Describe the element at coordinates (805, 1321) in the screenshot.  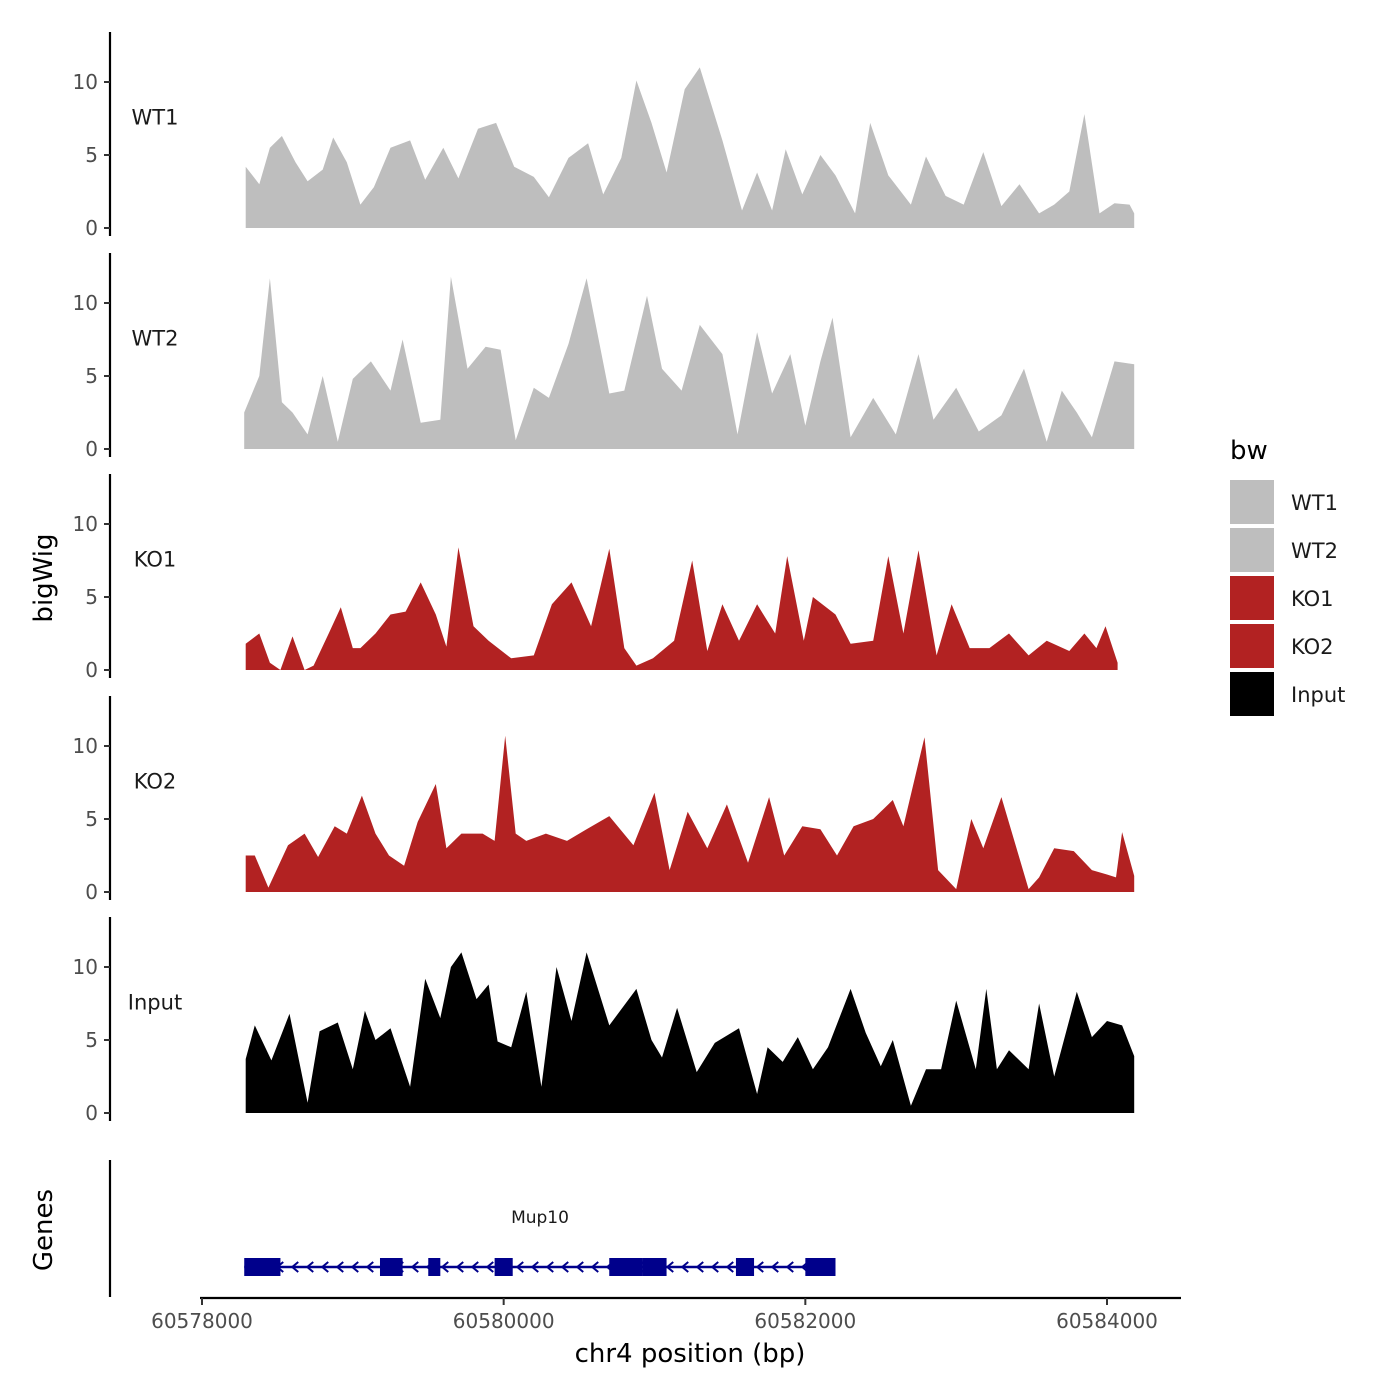
I see `x-tick-label: 60582000` at that location.